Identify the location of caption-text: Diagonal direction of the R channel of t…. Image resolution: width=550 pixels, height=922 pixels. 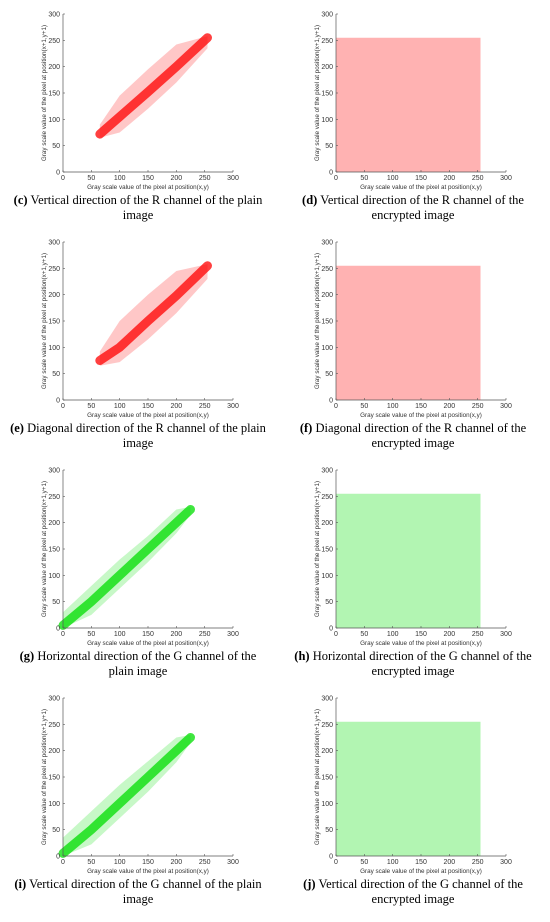
(421, 435).